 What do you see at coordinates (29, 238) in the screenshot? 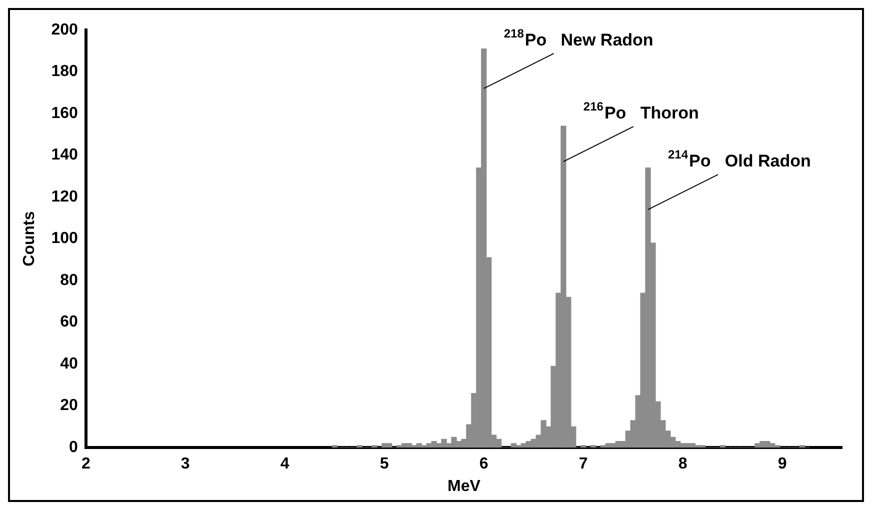
I see `y-axis-title: Counts` at bounding box center [29, 238].